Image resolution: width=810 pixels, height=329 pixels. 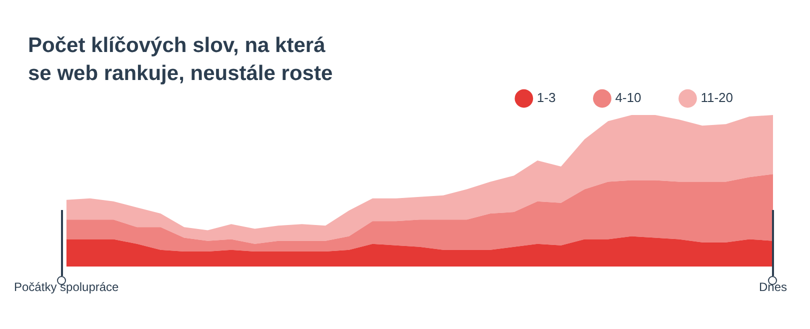 I want to click on chart-title: Počet klíčových slov, na která se web rankuje, neustále roste, so click(x=181, y=60).